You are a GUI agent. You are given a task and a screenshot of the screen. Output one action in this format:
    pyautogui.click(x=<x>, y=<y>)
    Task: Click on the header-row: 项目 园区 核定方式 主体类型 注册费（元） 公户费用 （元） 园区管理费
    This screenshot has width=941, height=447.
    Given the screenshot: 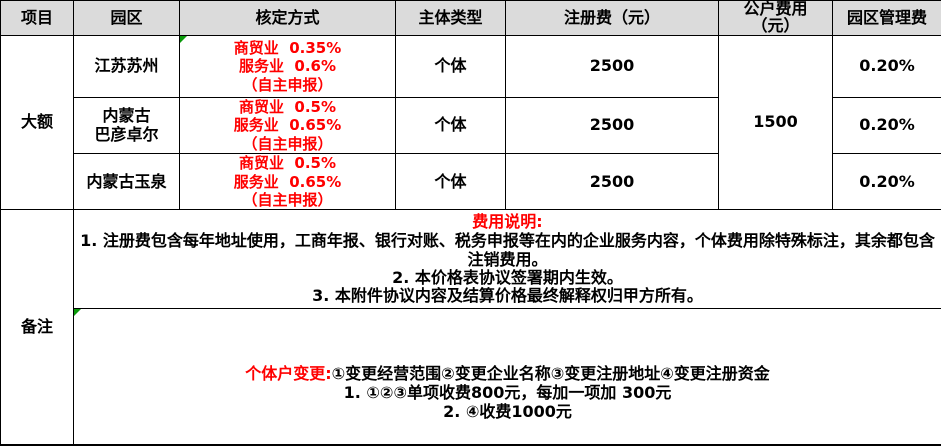 What is the action you would take?
    pyautogui.click(x=470, y=18)
    